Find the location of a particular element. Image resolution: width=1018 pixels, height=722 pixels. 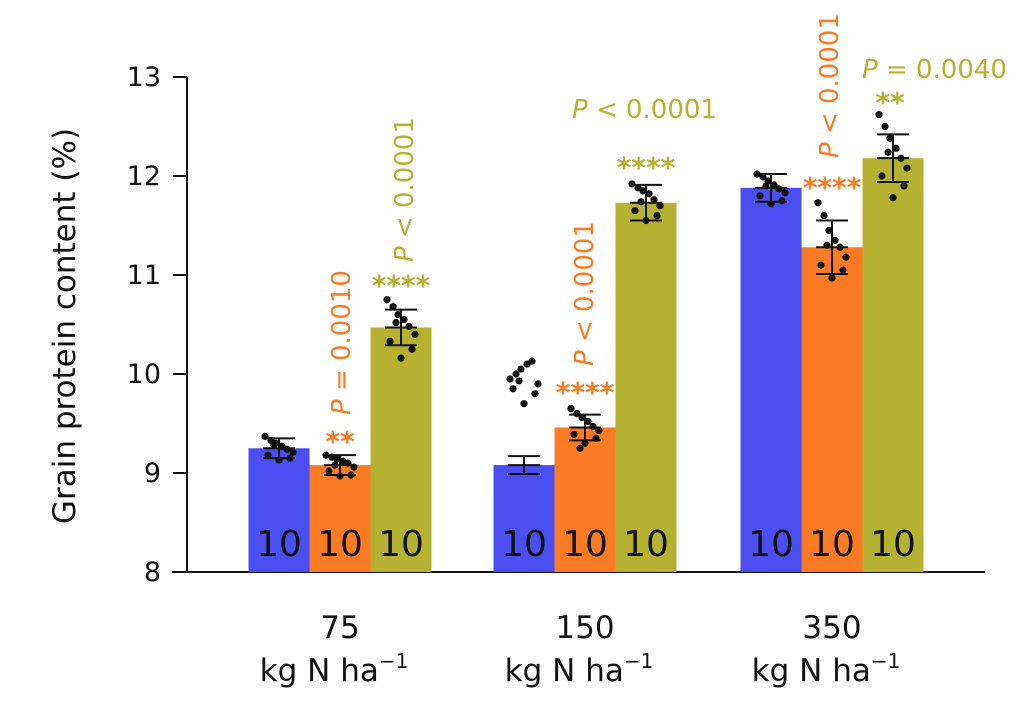

y-tick-label: 8 is located at coordinates (152, 572).